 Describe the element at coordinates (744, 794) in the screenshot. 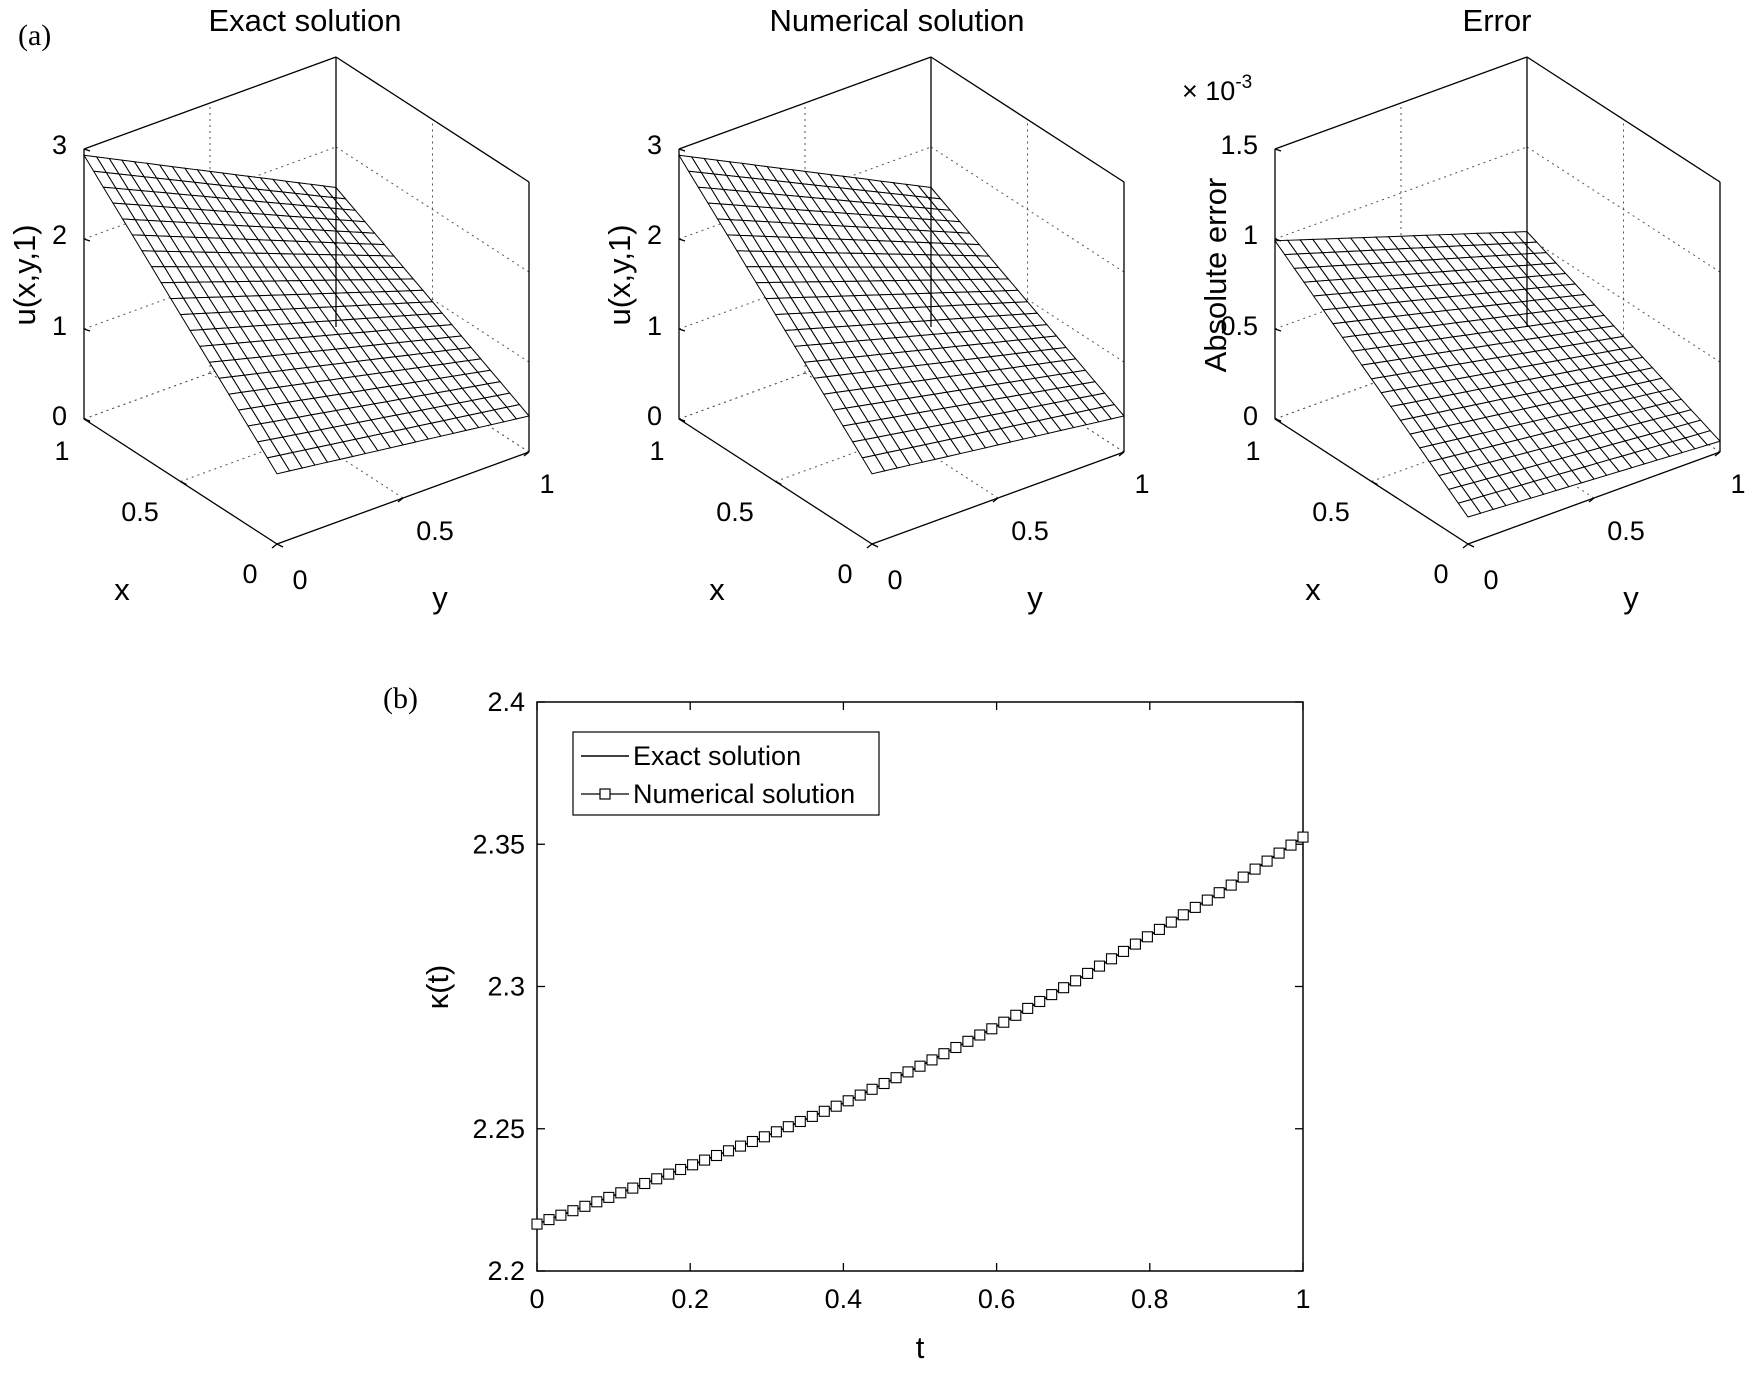

I see `legend-label-numerical-solution: Numerical solution` at that location.